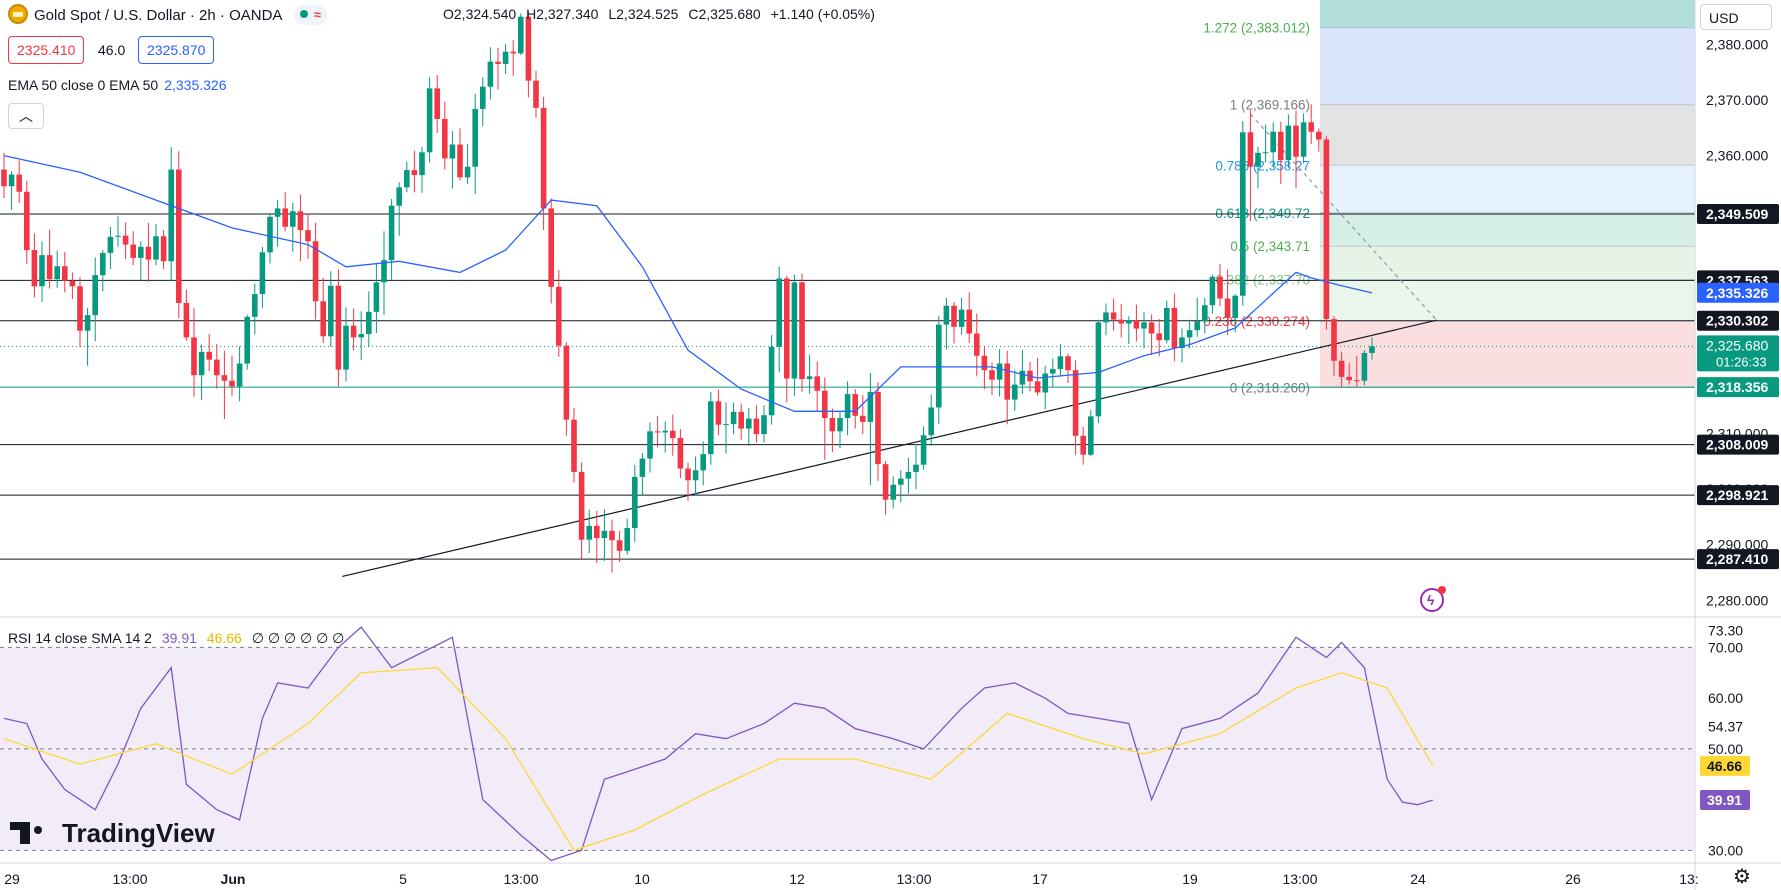 The image size is (1781, 890). I want to click on spread-value: 46.0, so click(112, 50).